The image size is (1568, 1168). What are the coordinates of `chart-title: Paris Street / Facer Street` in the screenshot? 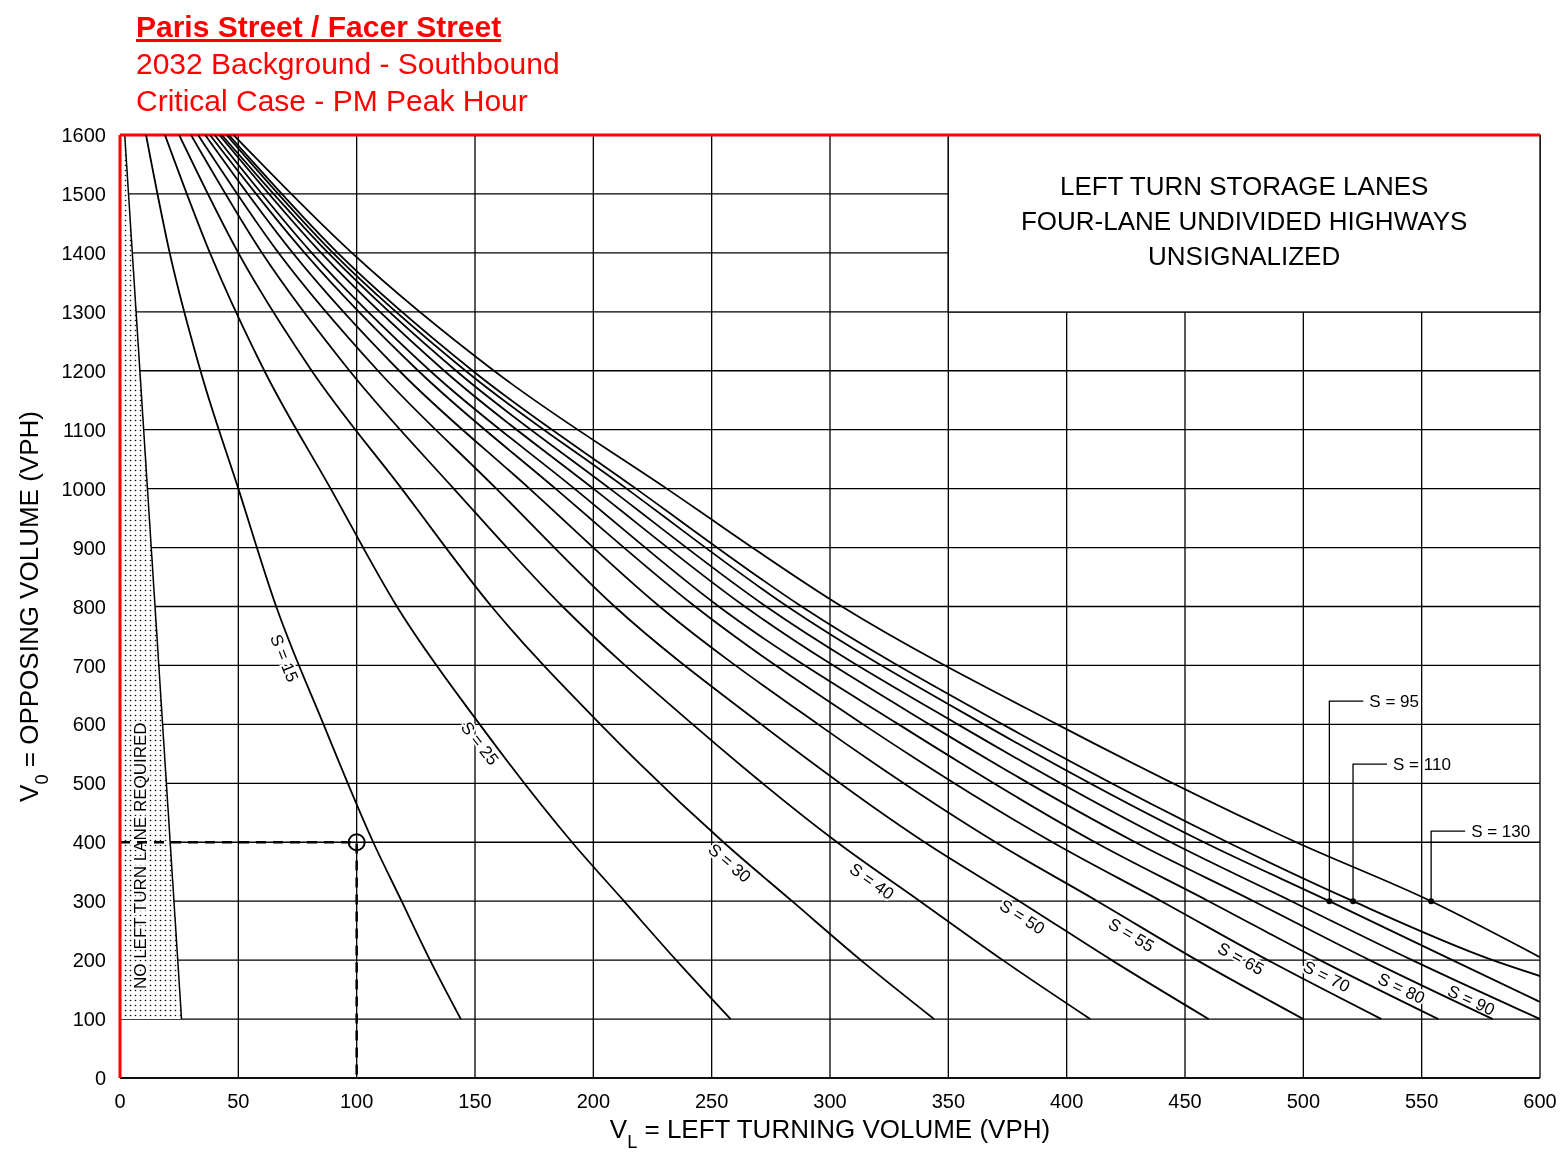 It's located at (319, 27).